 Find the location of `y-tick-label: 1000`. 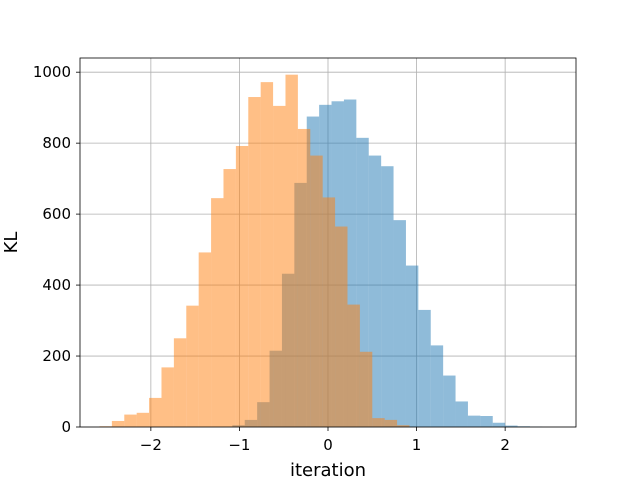

y-tick-label: 1000 is located at coordinates (52, 72).